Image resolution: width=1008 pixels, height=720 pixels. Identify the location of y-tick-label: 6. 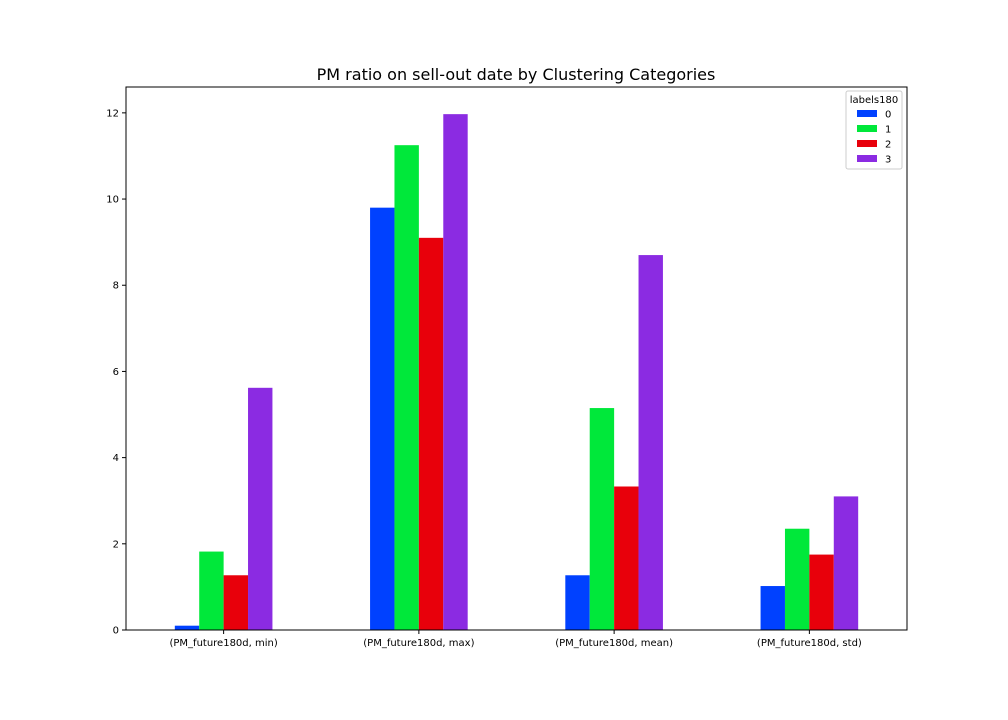
(116, 372).